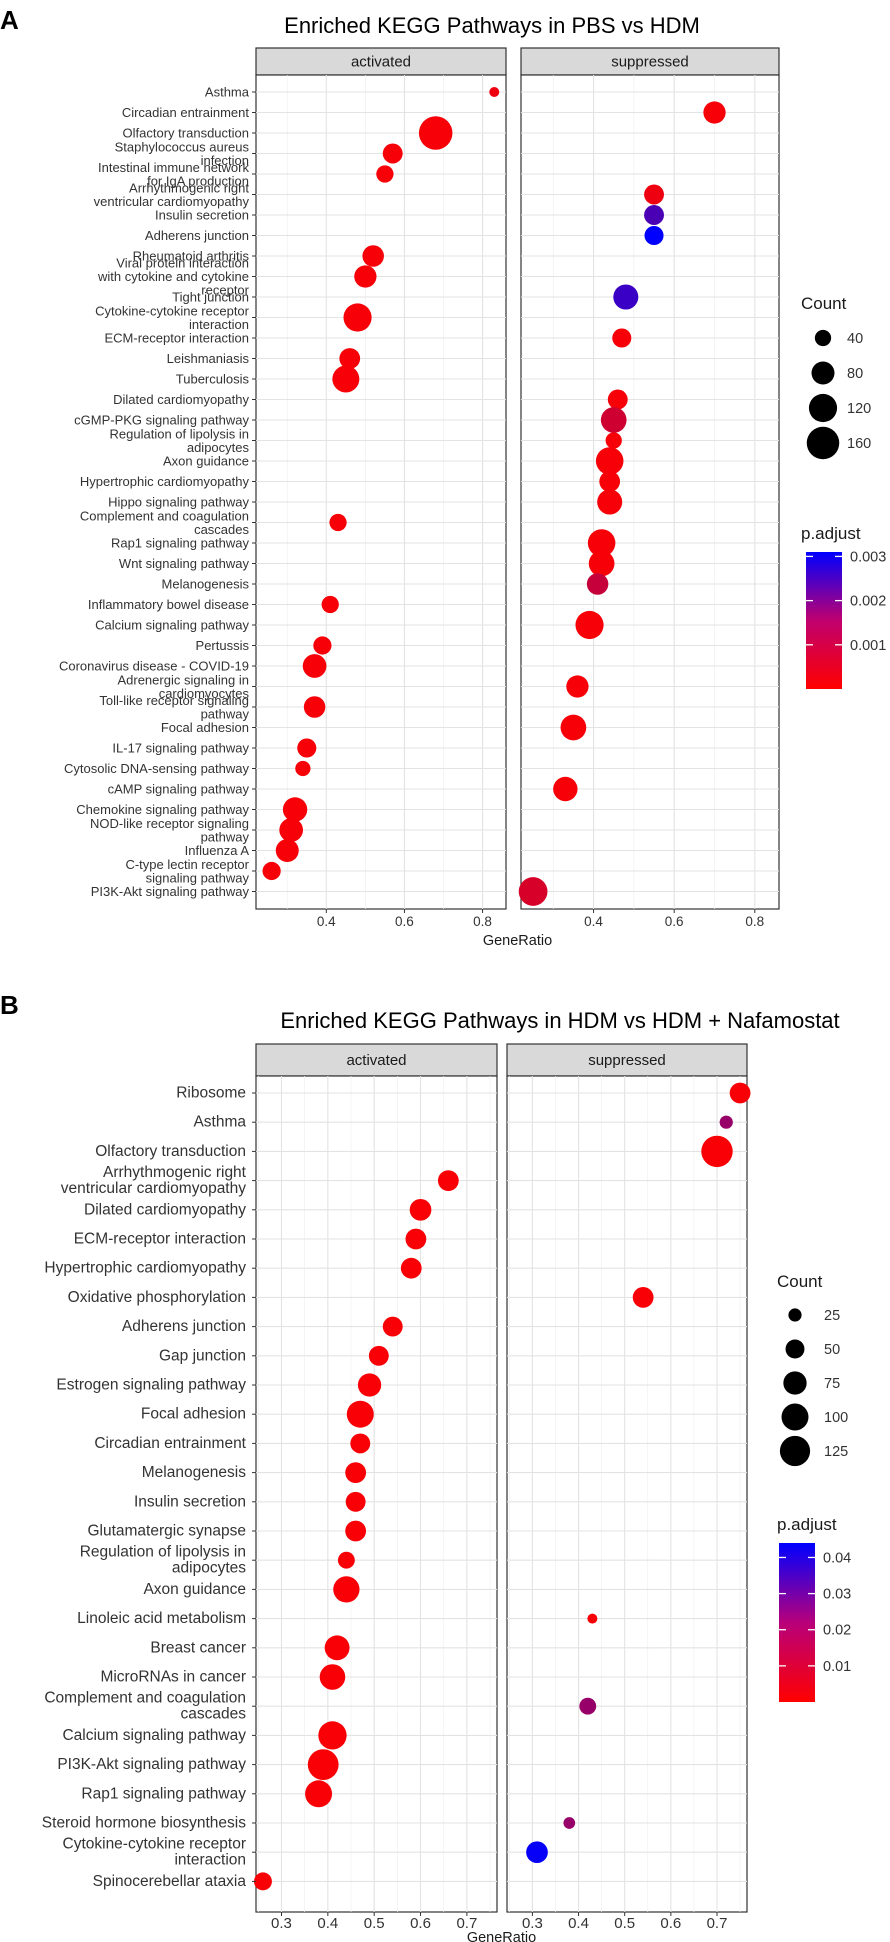  What do you see at coordinates (184, 563) in the screenshot?
I see `y-tick-label-wnt-signaling-pathway: Wnt signaling pathway` at bounding box center [184, 563].